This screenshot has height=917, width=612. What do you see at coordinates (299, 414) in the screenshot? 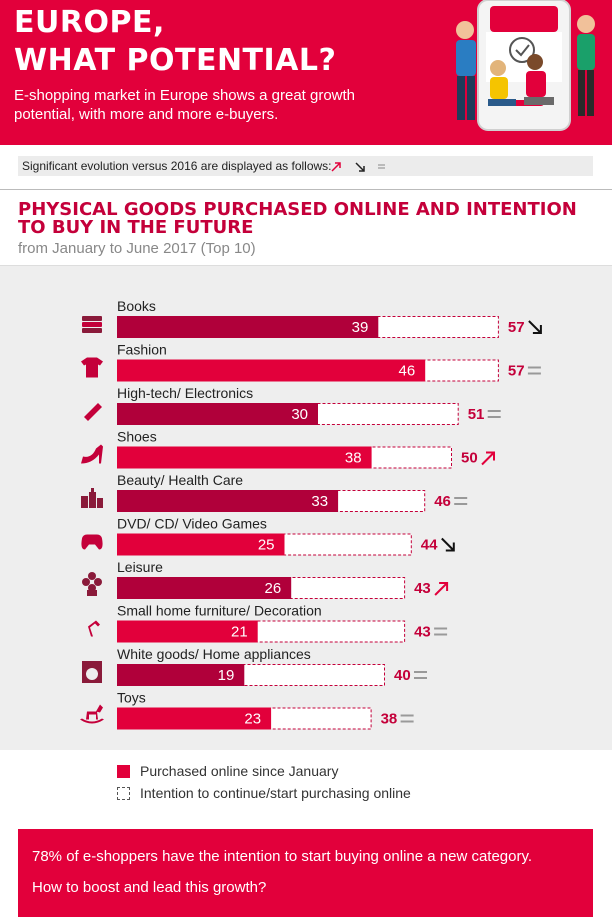
I see `purchased-value-label: 30` at bounding box center [299, 414].